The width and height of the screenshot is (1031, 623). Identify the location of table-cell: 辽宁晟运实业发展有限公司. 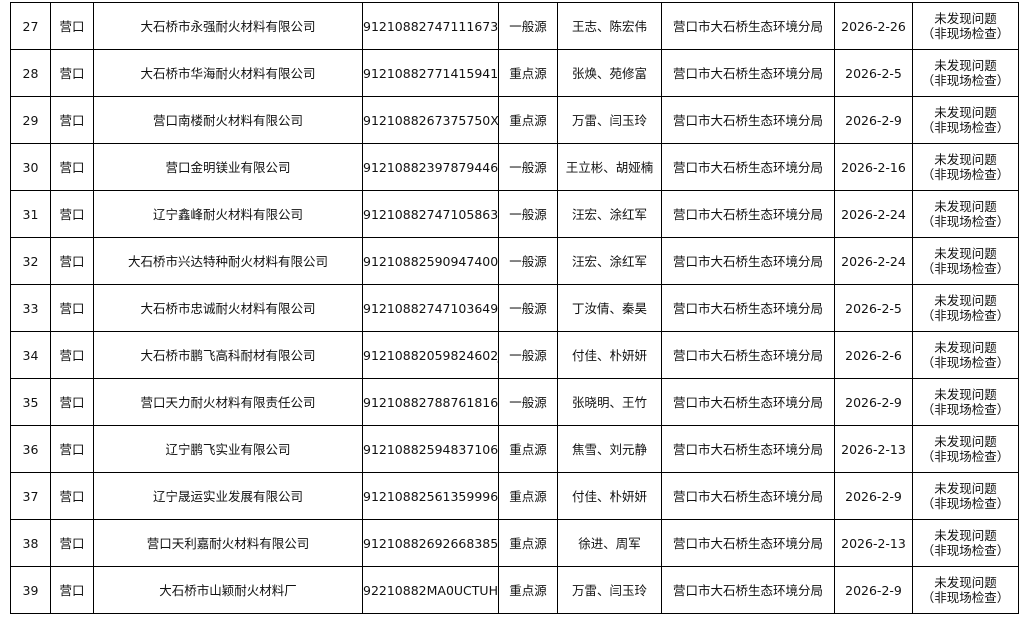
(228, 496).